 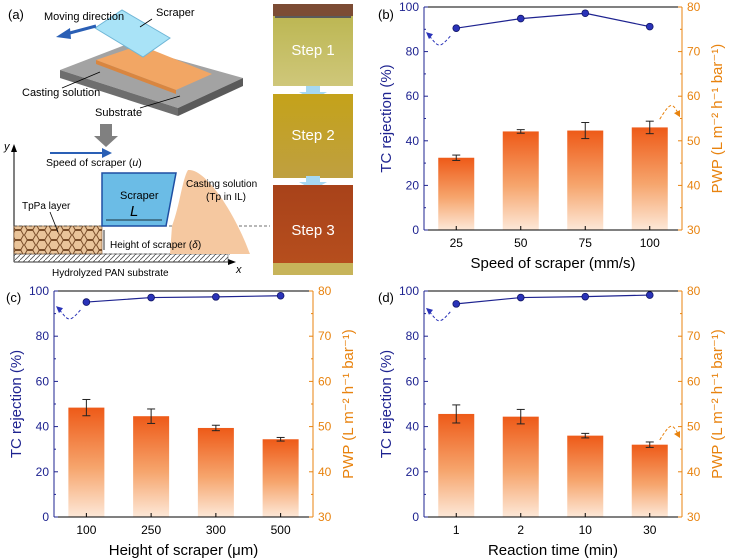 What do you see at coordinates (586, 530) in the screenshot?
I see `x-tick-label: 10` at bounding box center [586, 530].